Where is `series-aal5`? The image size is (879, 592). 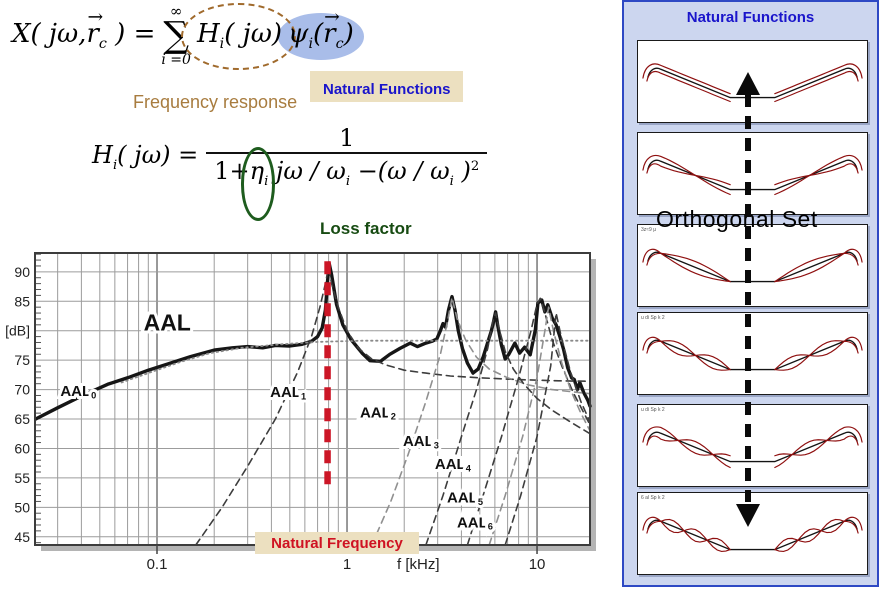
series-aal5 is located at coordinates (539, 426).